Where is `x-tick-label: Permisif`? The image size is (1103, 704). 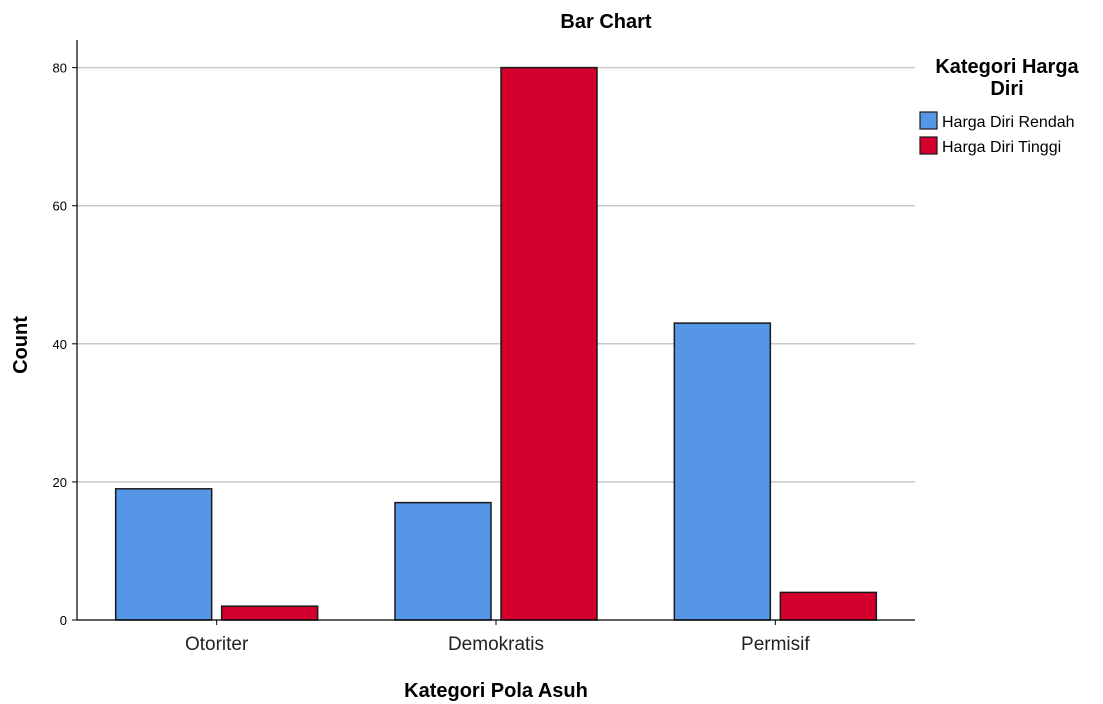
x-tick-label: Permisif is located at coordinates (775, 644).